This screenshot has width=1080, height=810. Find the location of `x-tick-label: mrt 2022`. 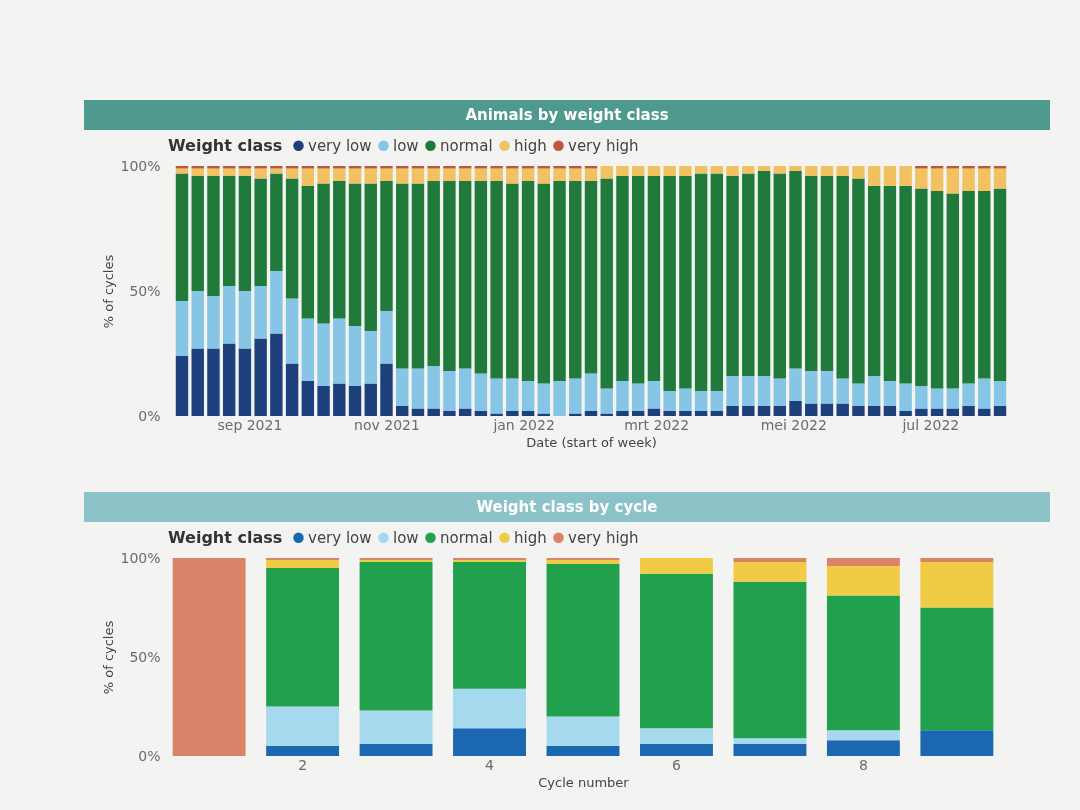

x-tick-label: mrt 2022 is located at coordinates (657, 424).